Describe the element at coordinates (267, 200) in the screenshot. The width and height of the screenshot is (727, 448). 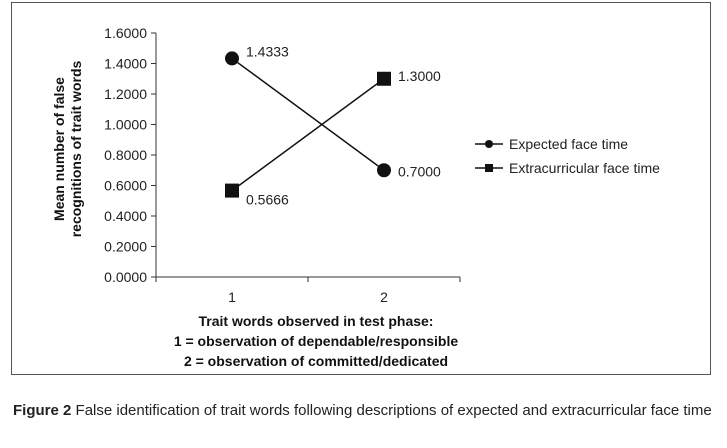
I see `data-label: 0.5666` at that location.